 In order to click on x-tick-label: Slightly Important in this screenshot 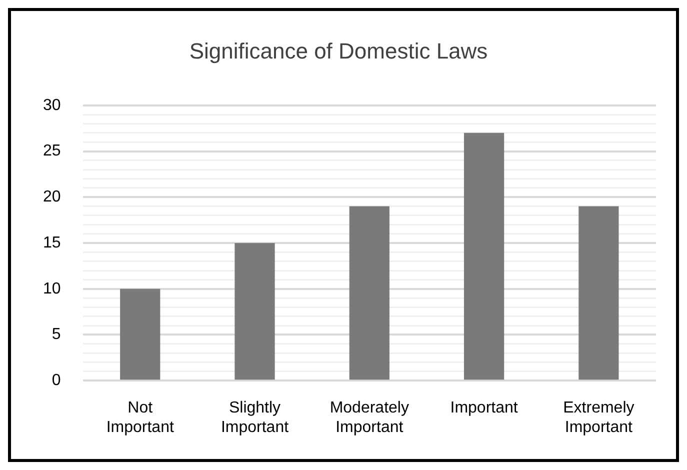, I will do `click(255, 418)`.